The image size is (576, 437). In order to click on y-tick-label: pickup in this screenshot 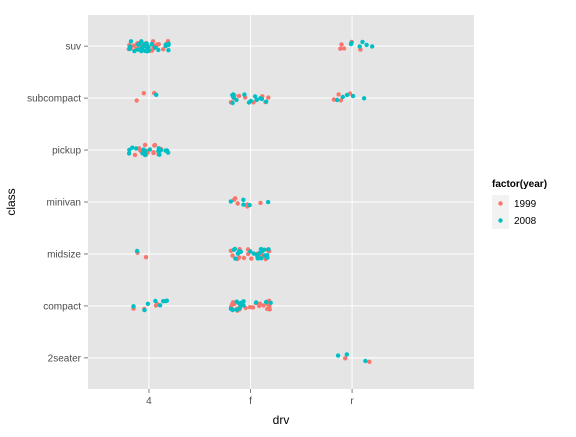, I will do `click(66, 151)`.